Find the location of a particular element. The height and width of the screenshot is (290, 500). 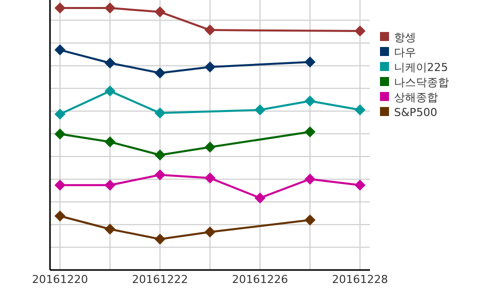

legend-label: 항셍 is located at coordinates (405, 37).